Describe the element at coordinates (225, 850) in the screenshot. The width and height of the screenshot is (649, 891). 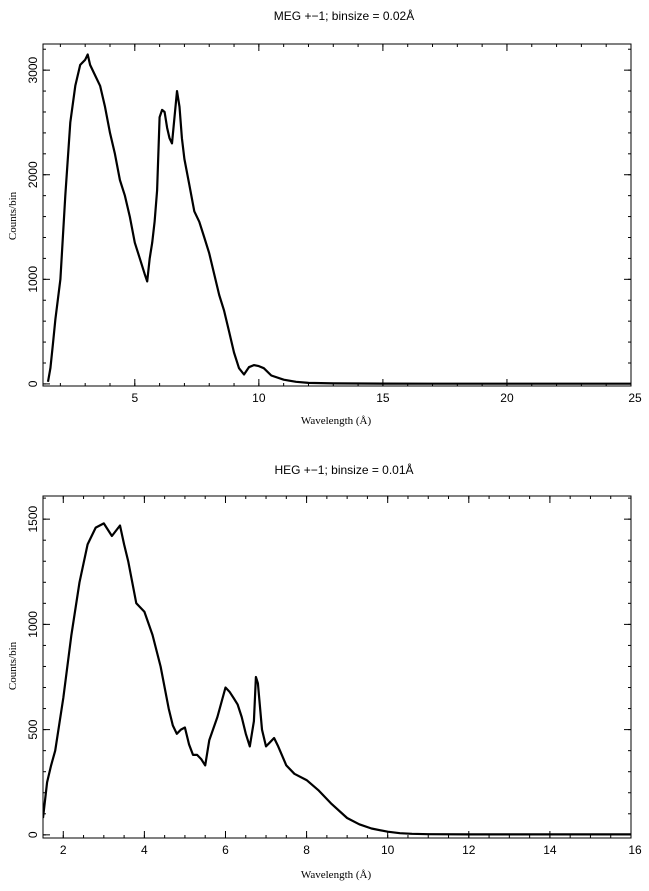
I see `heg-x-tick-label: 6` at that location.